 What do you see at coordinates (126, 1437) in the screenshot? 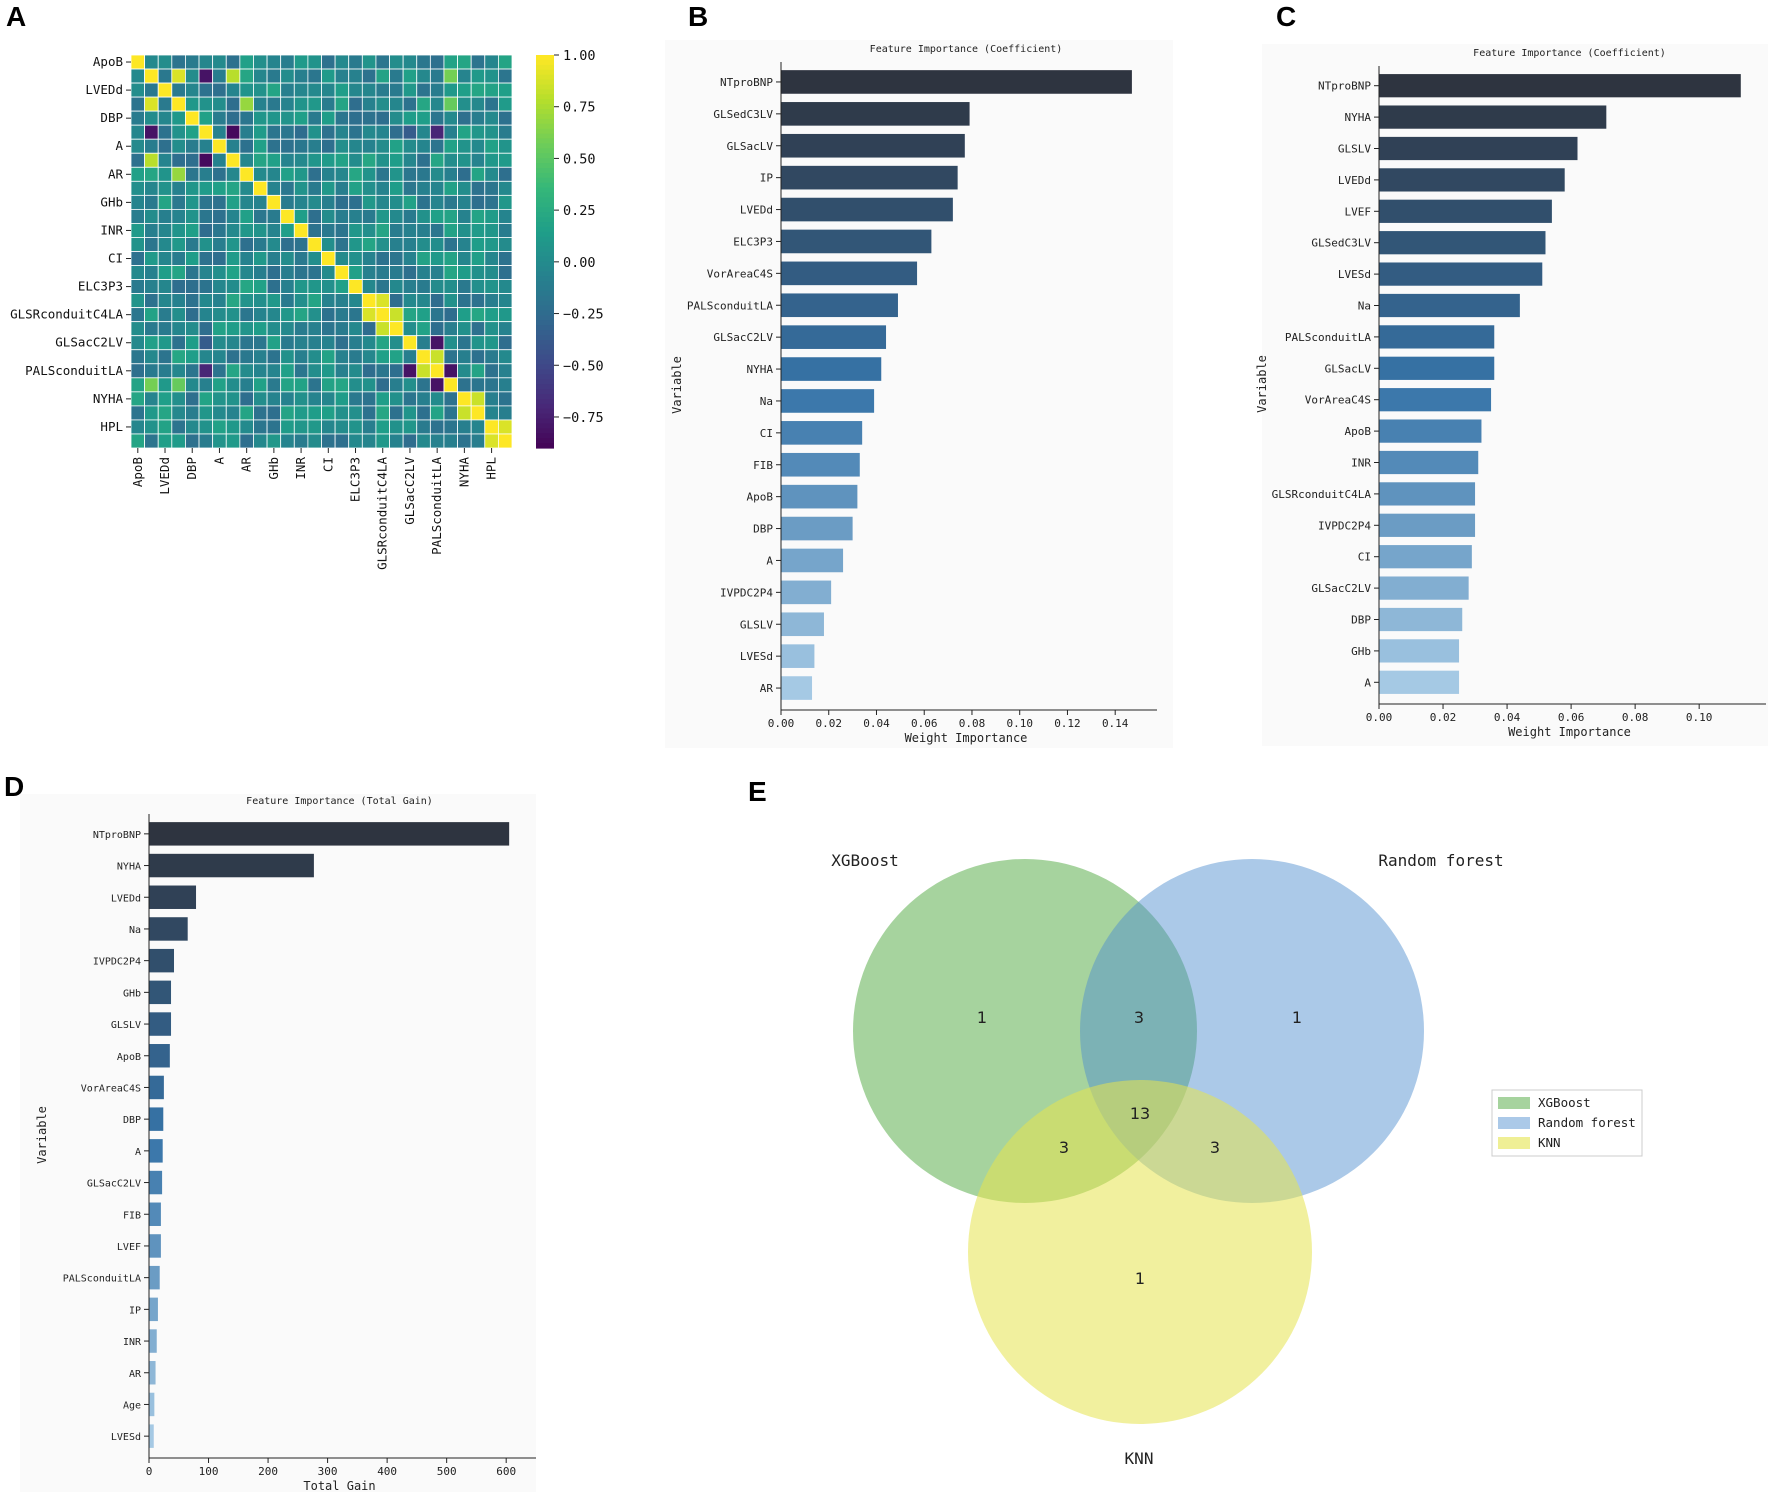
I see `y-tick-label: LVESd` at bounding box center [126, 1437].